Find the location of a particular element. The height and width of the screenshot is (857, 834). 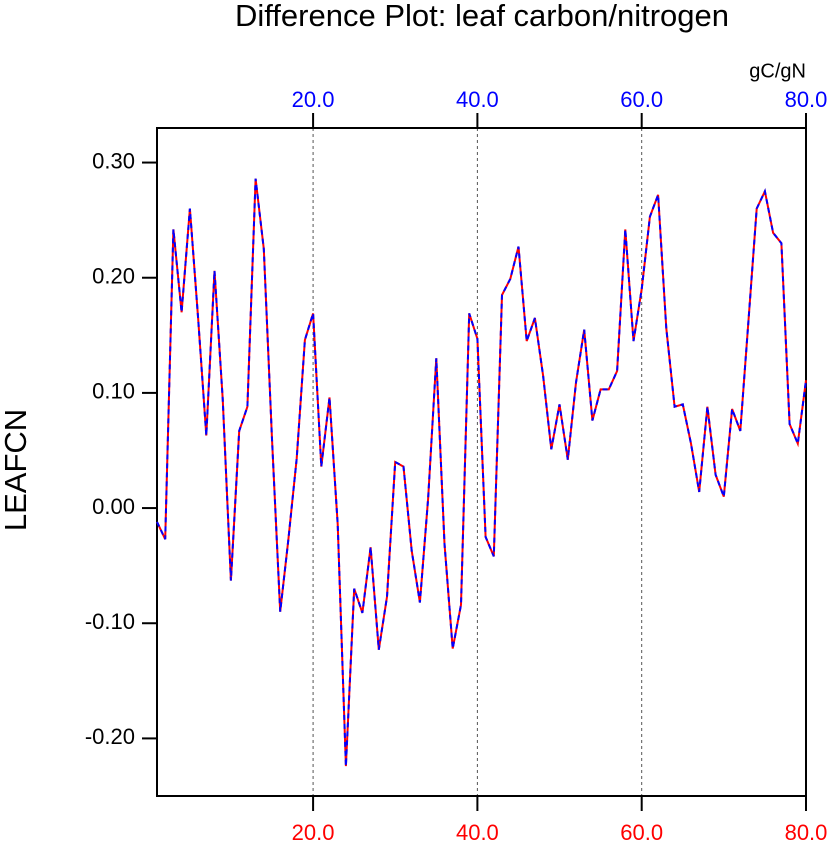

x2-tick-label: 60.0 is located at coordinates (641, 99).